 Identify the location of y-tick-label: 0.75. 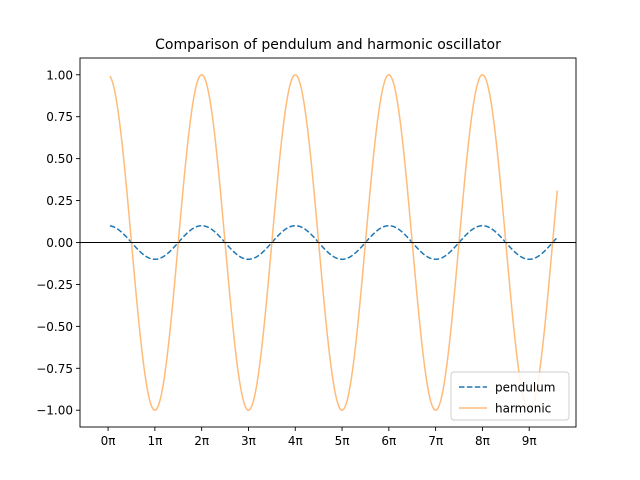
(59, 117).